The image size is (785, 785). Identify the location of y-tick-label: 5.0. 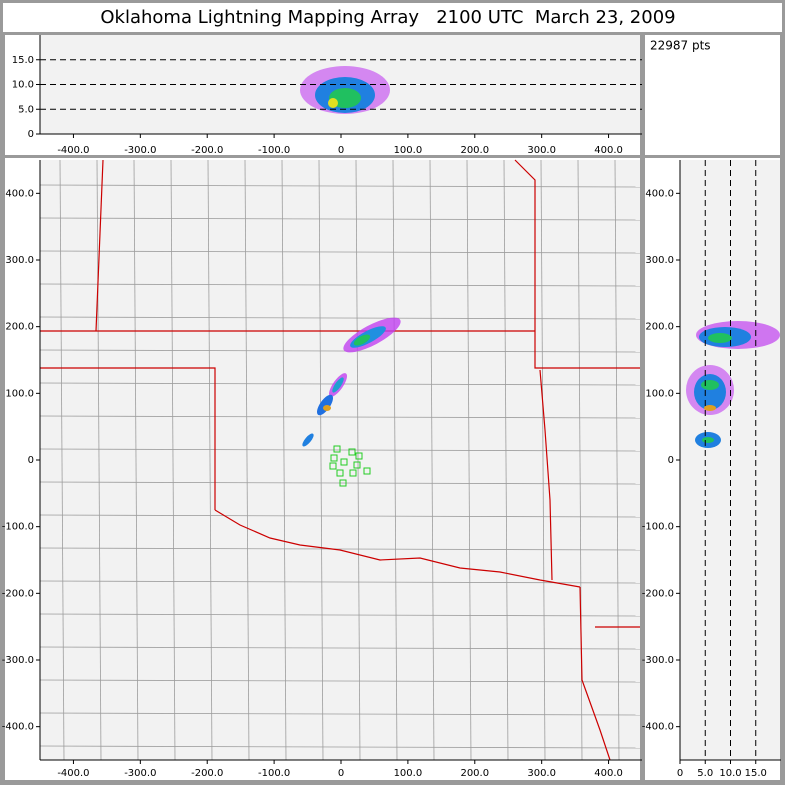
(26, 109).